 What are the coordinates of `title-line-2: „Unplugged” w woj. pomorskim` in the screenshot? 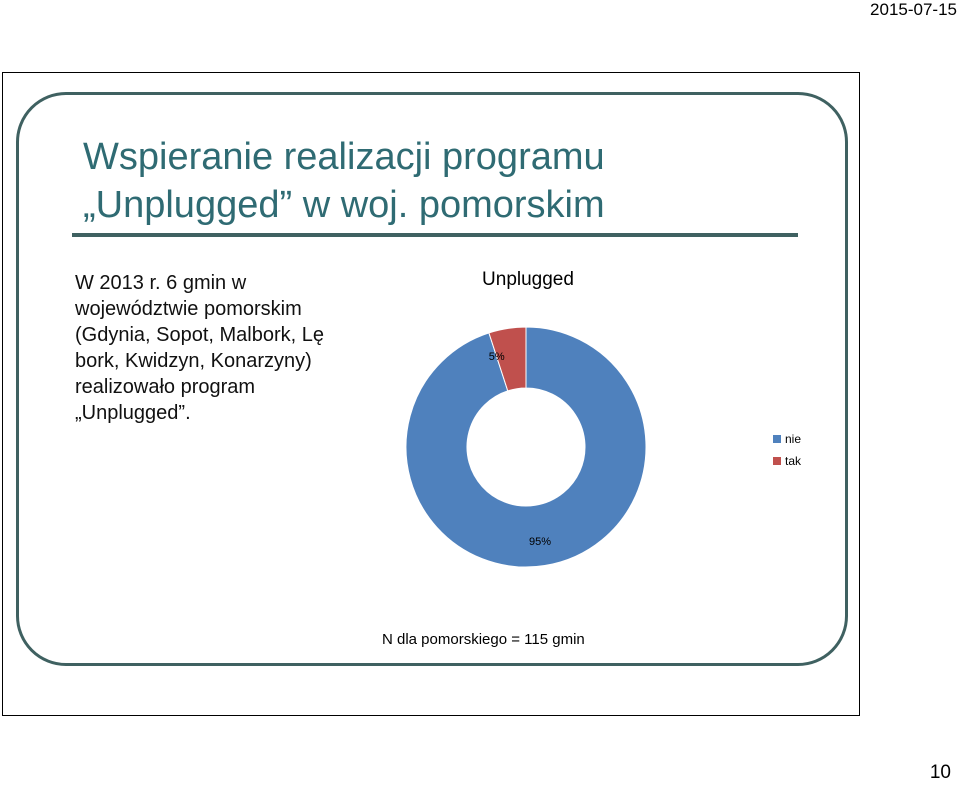 It's located at (344, 205).